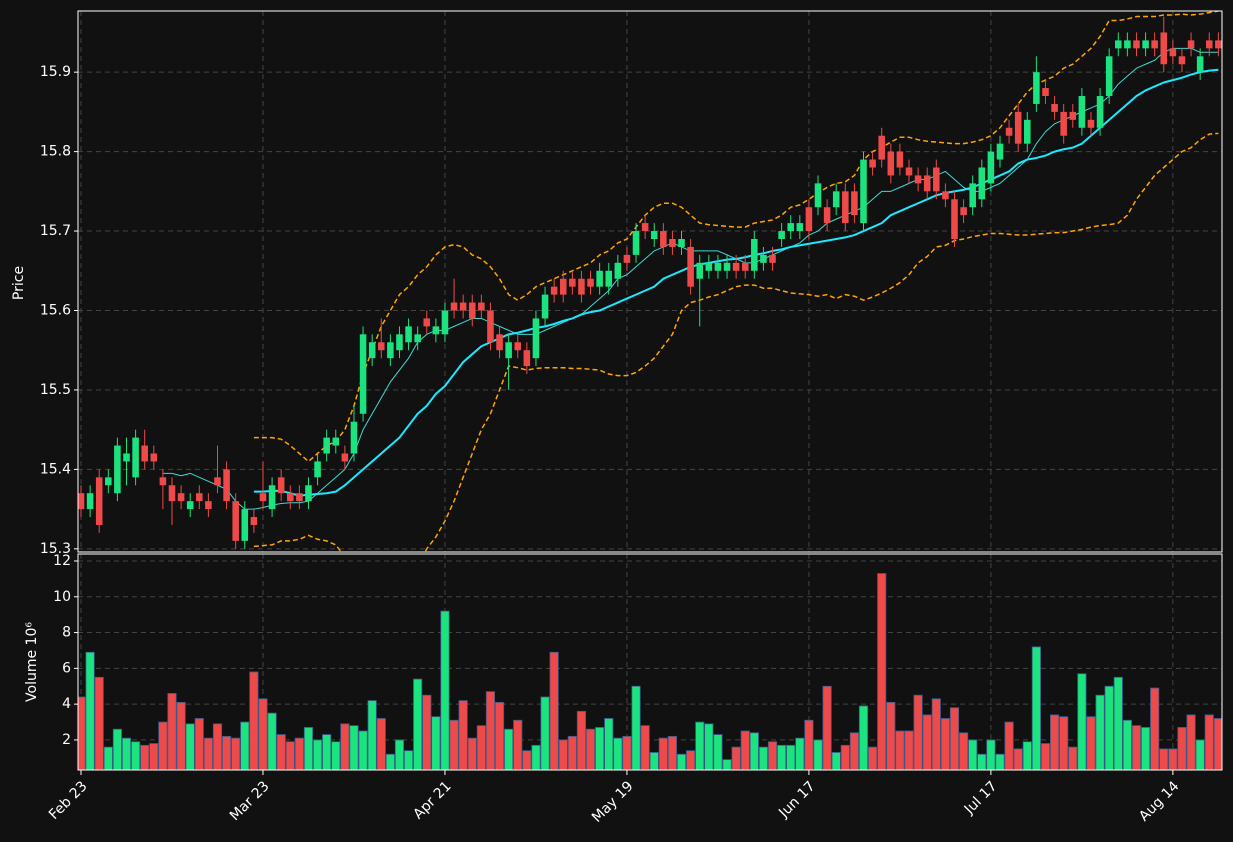 This screenshot has width=1233, height=842. I want to click on y-tick-label: 2, so click(66, 740).